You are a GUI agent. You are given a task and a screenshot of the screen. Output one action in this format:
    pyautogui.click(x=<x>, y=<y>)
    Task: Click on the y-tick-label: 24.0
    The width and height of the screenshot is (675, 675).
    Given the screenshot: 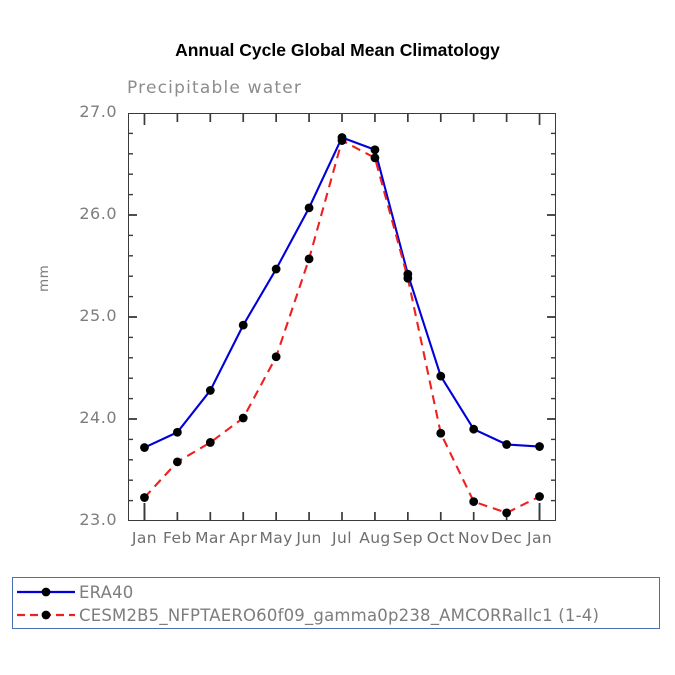 What is the action you would take?
    pyautogui.click(x=98, y=417)
    